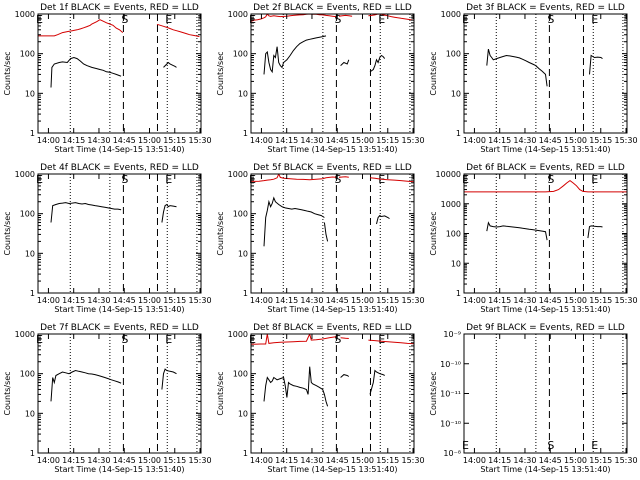  I want to click on chart-title: Det 6f BLACK = Events, RED = LLD, so click(545, 168).